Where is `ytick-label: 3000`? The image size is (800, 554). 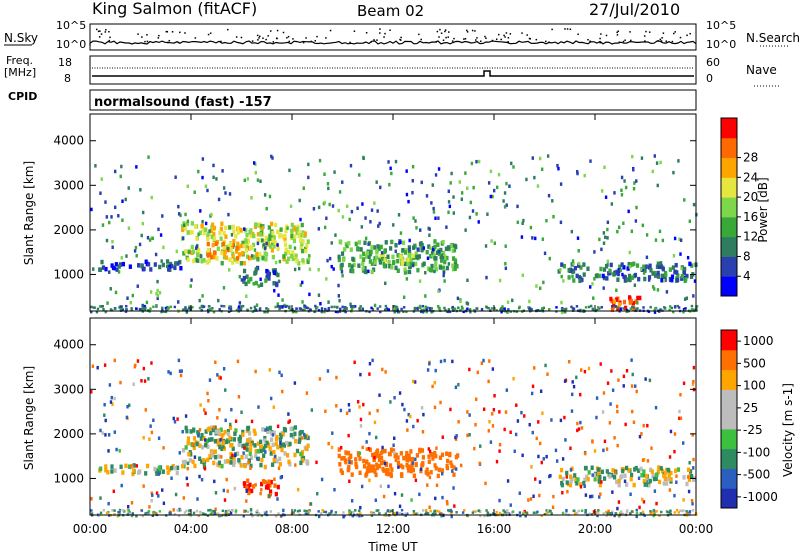 ytick-label: 3000 is located at coordinates (68, 389).